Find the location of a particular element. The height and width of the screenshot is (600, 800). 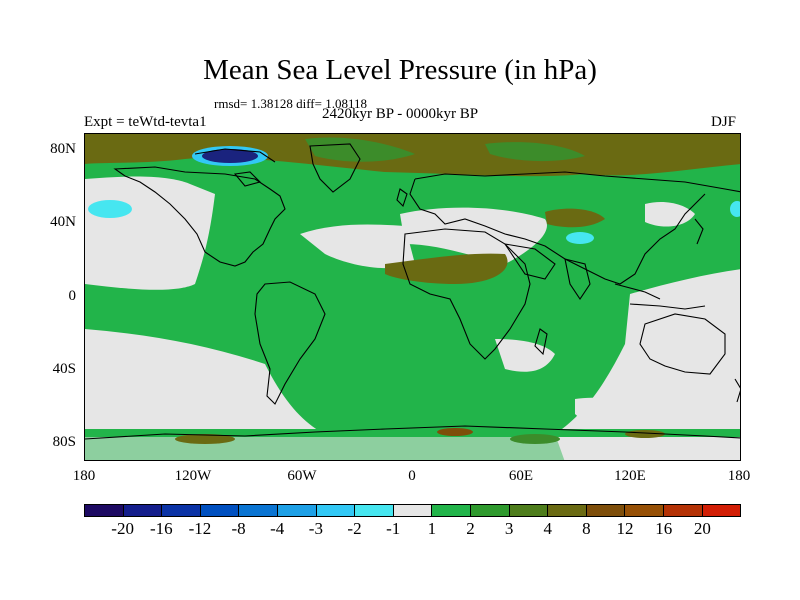

lon-label: 60E is located at coordinates (521, 476).